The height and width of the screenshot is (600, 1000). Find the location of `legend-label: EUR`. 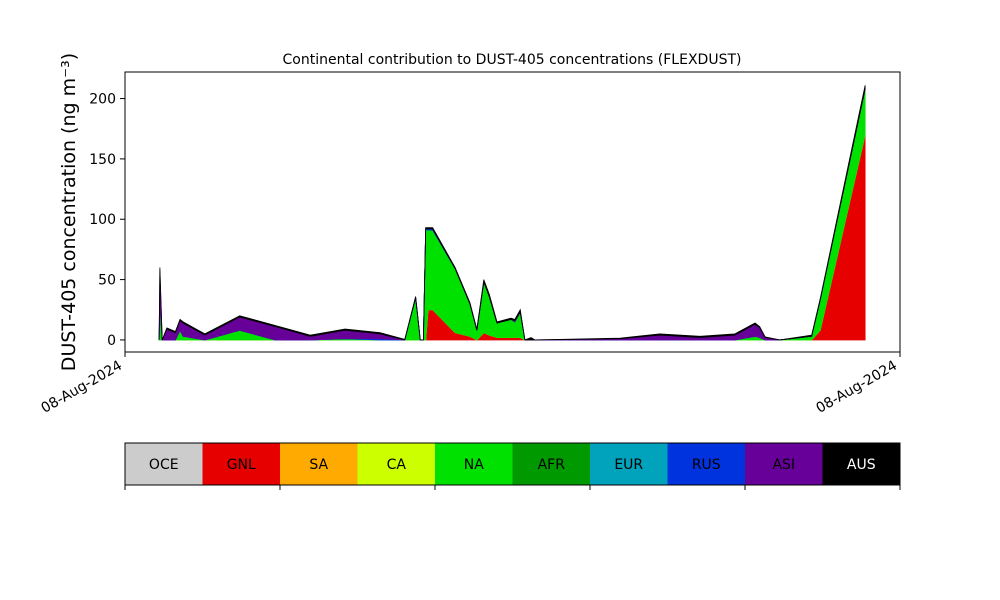

legend-label: EUR is located at coordinates (628, 465).